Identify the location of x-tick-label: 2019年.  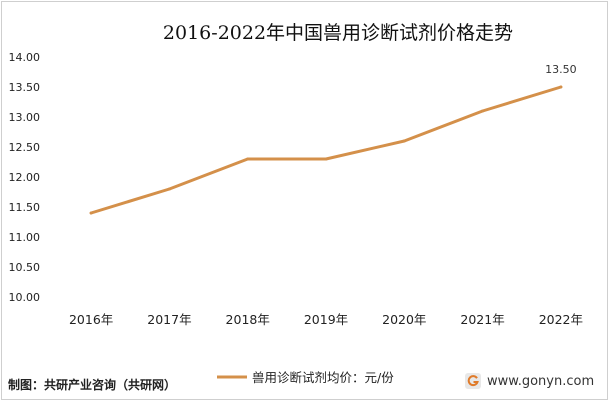
(326, 319).